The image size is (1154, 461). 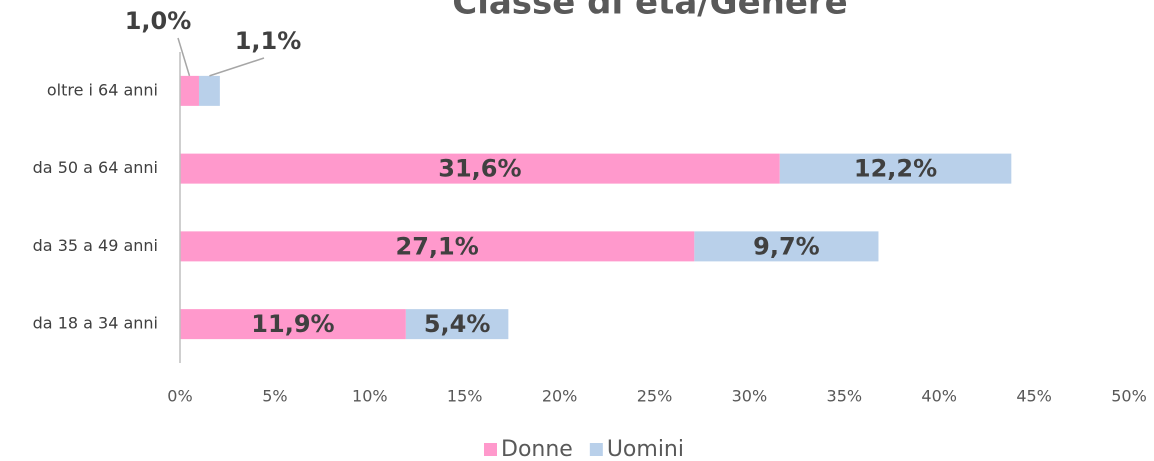 I want to click on x-tick-label: 40%, so click(x=939, y=396).